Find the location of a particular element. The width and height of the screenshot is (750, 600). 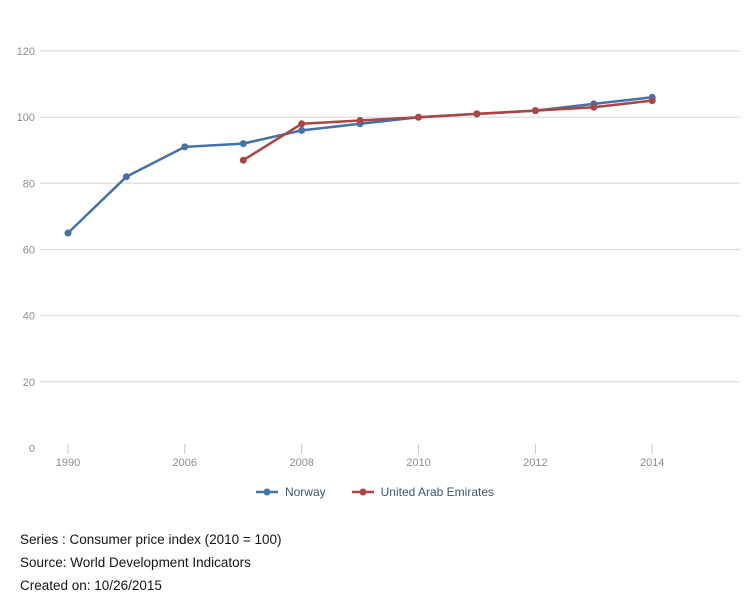

united-arab-emirates-series-marker-icon is located at coordinates (362, 492).